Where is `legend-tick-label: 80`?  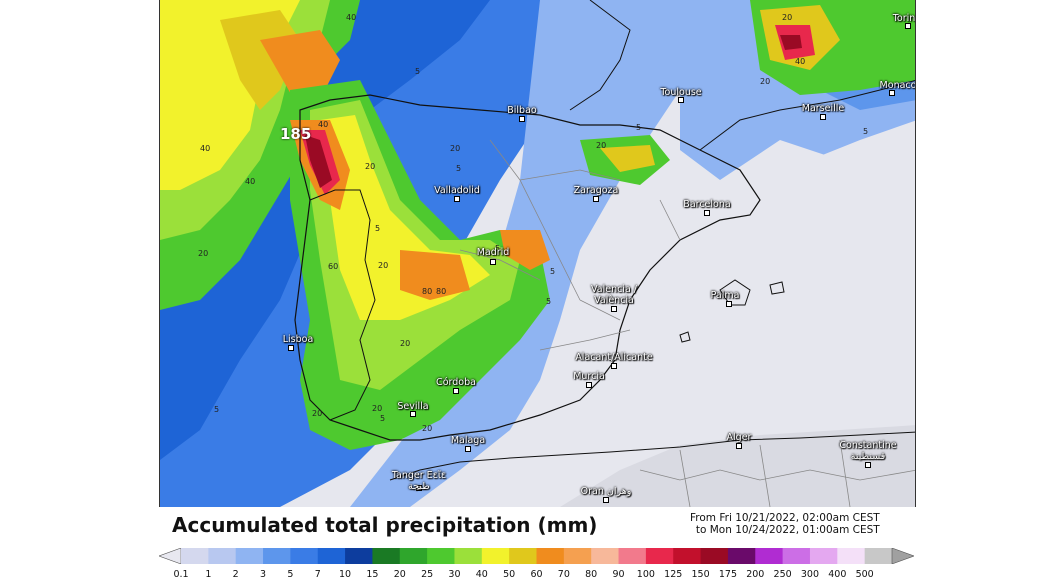
legend-tick-label: 80 is located at coordinates (591, 574).